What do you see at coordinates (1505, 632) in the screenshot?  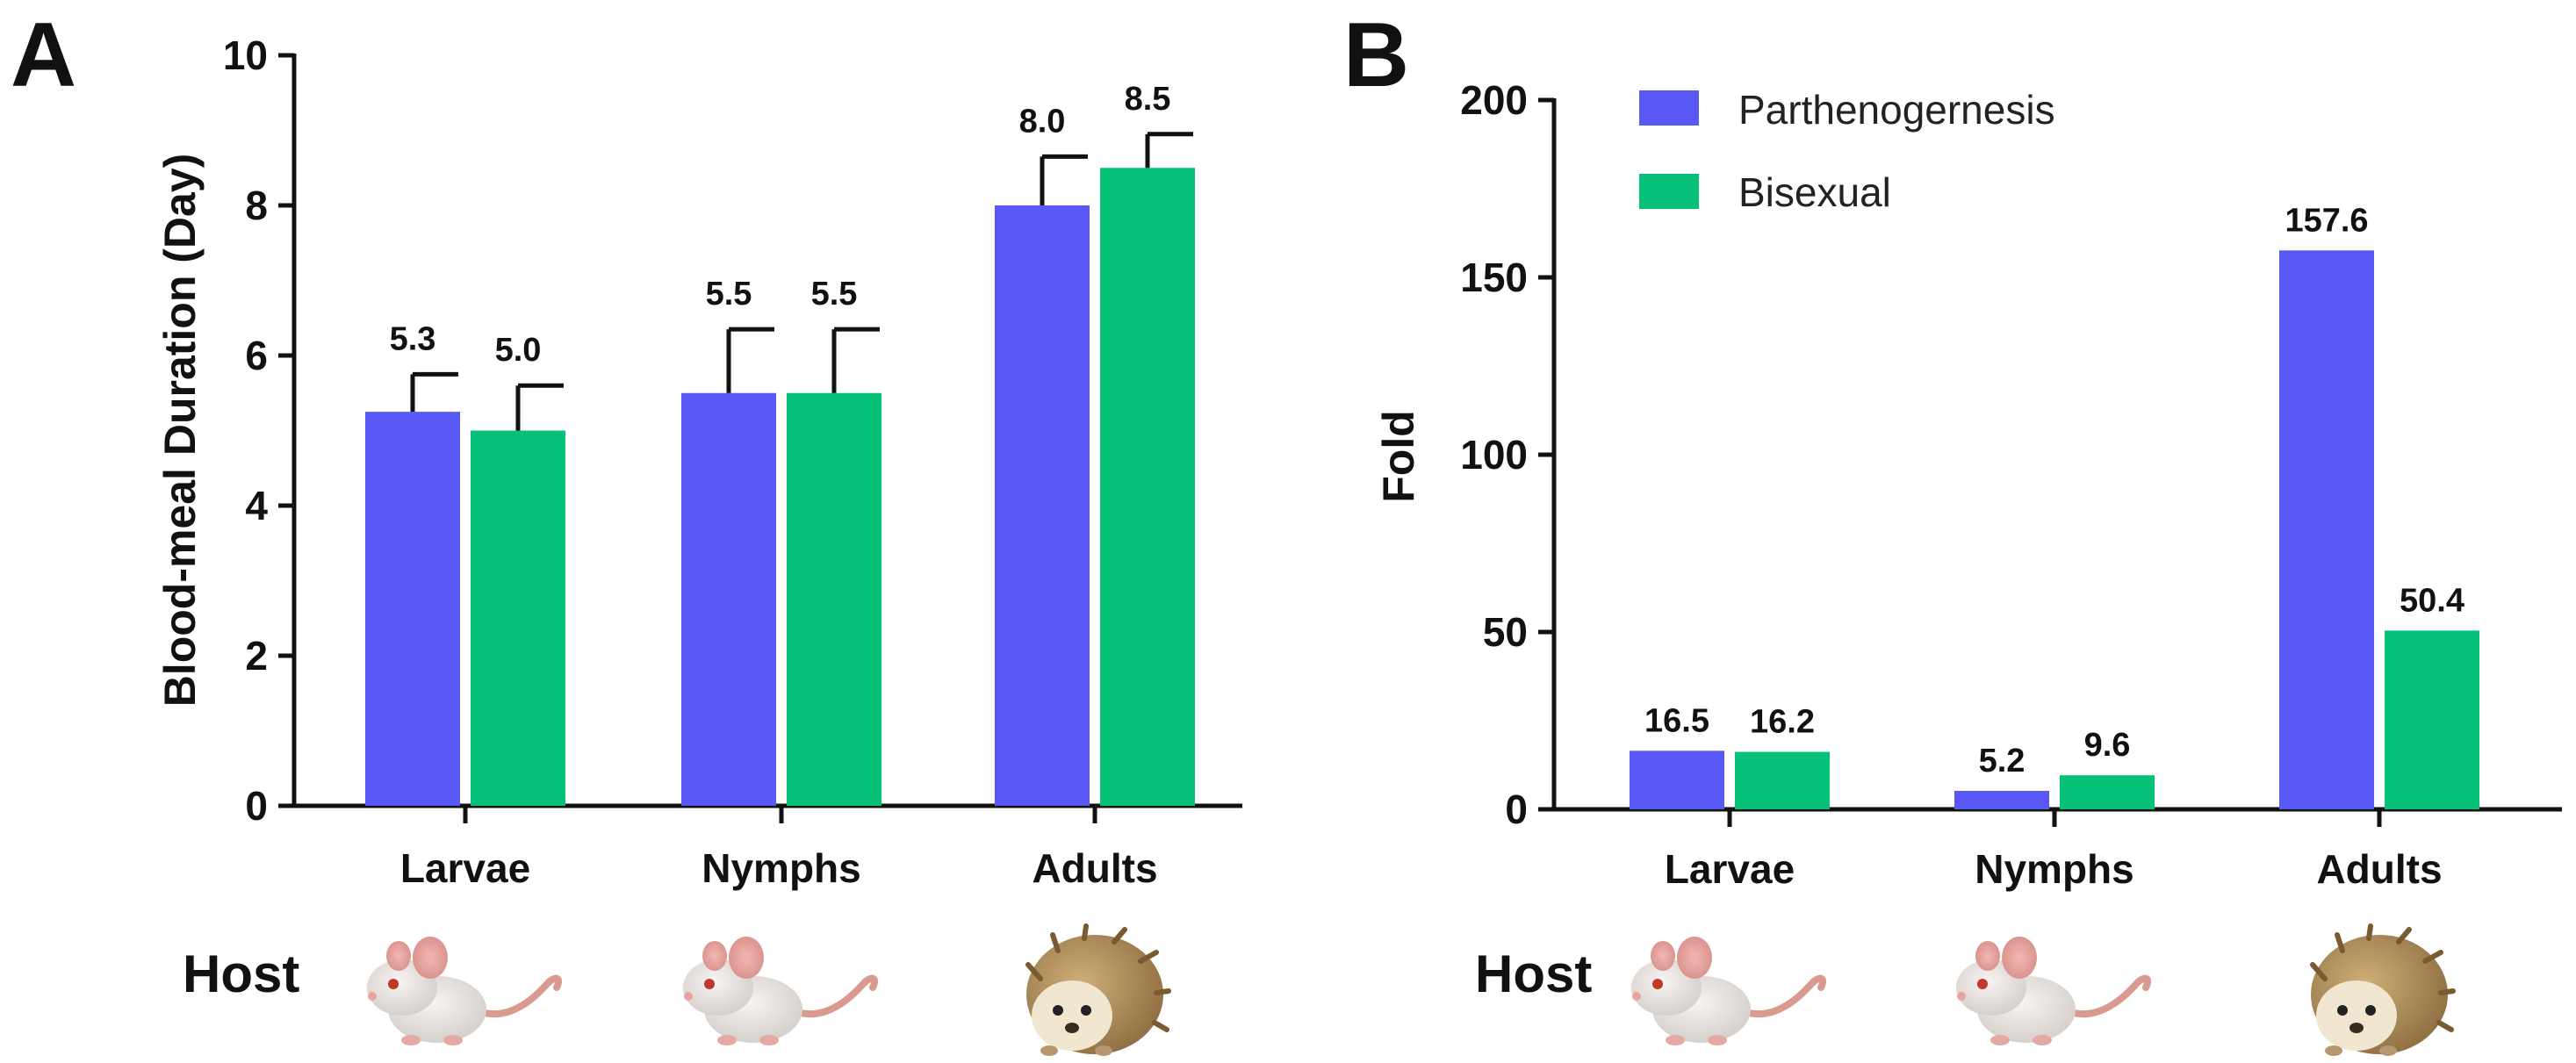 I see `y-tick-label: 50` at bounding box center [1505, 632].